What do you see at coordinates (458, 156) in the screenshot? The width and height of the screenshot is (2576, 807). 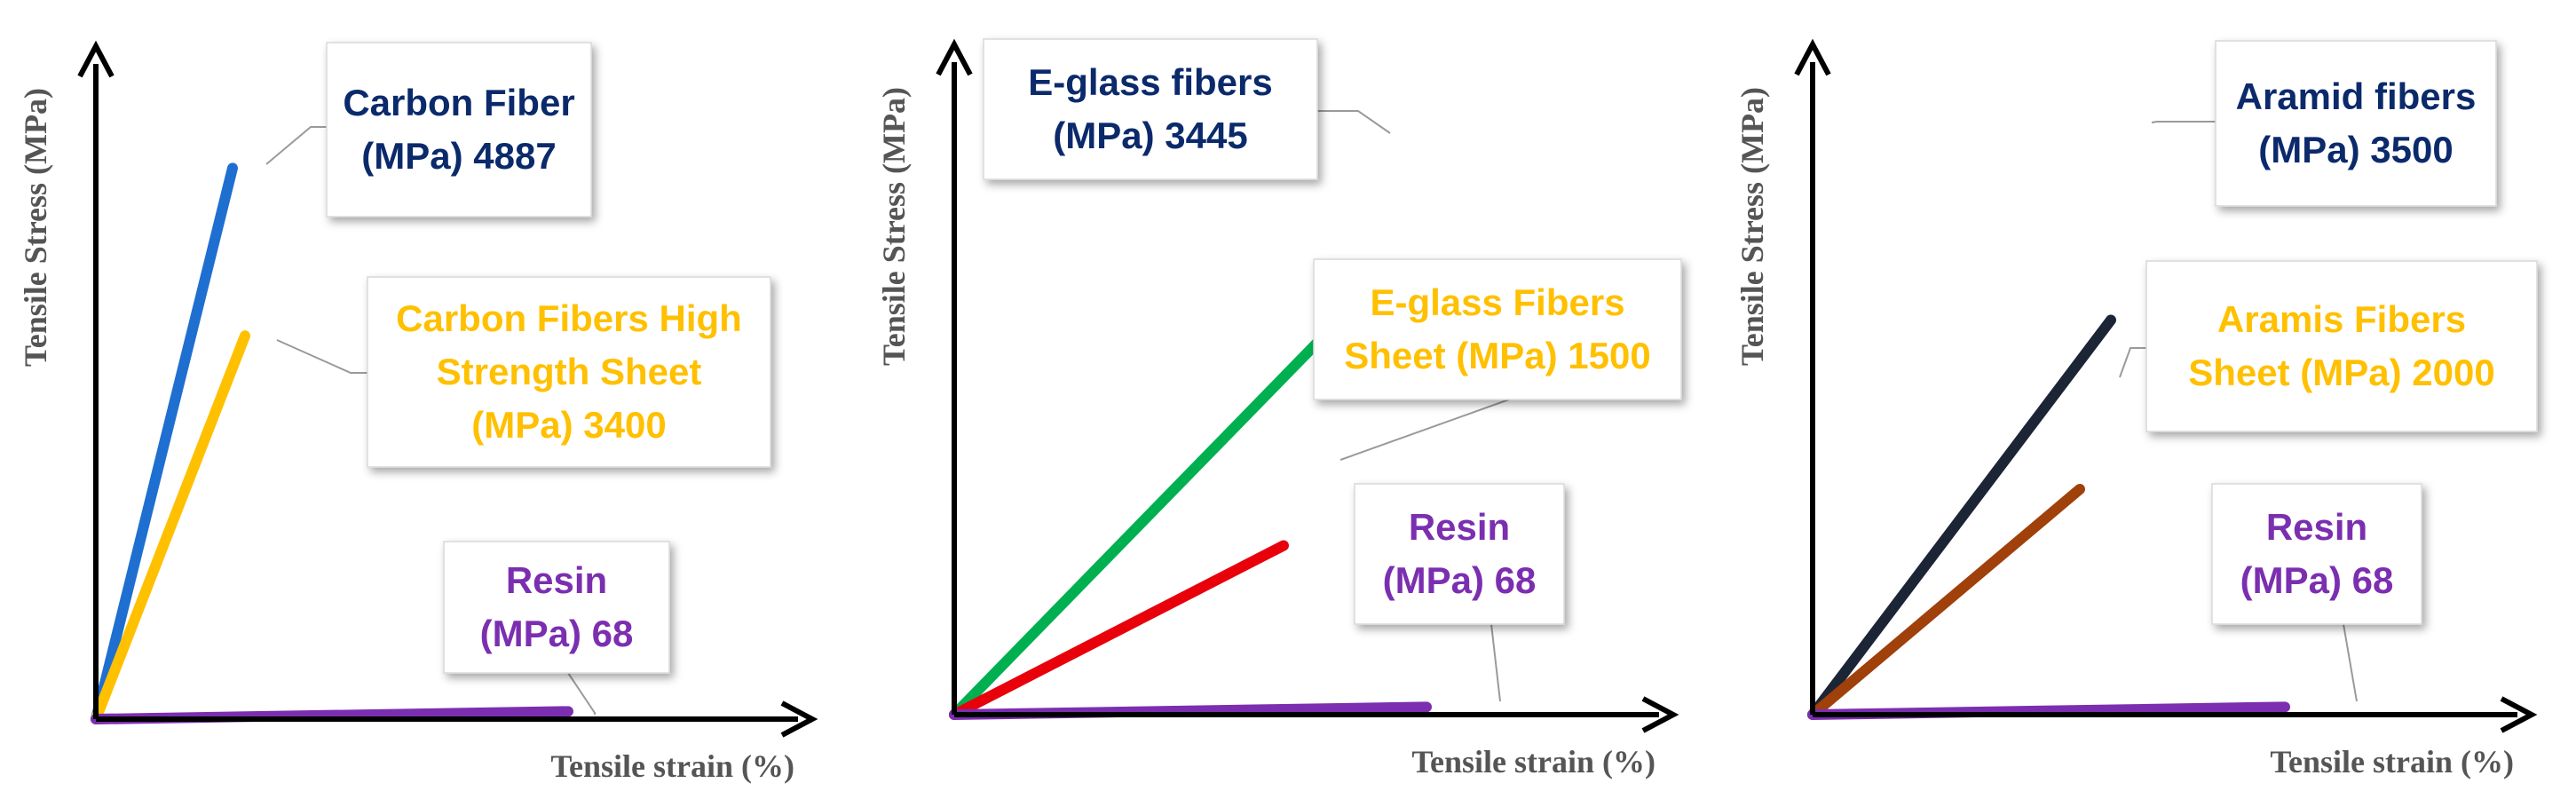 I see `label-text-line: (MPa) 4887` at bounding box center [458, 156].